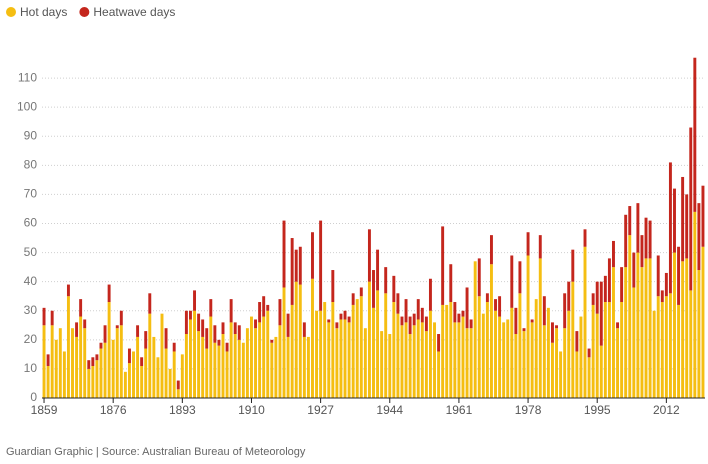  I want to click on x-tick-label: 1978, so click(528, 410).